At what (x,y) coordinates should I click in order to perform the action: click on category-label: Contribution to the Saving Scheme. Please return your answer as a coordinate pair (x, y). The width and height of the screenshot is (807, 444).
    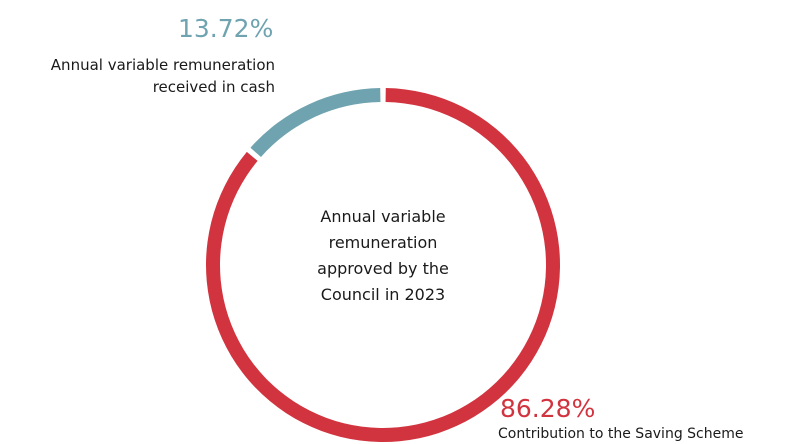
    Looking at the image, I should click on (621, 434).